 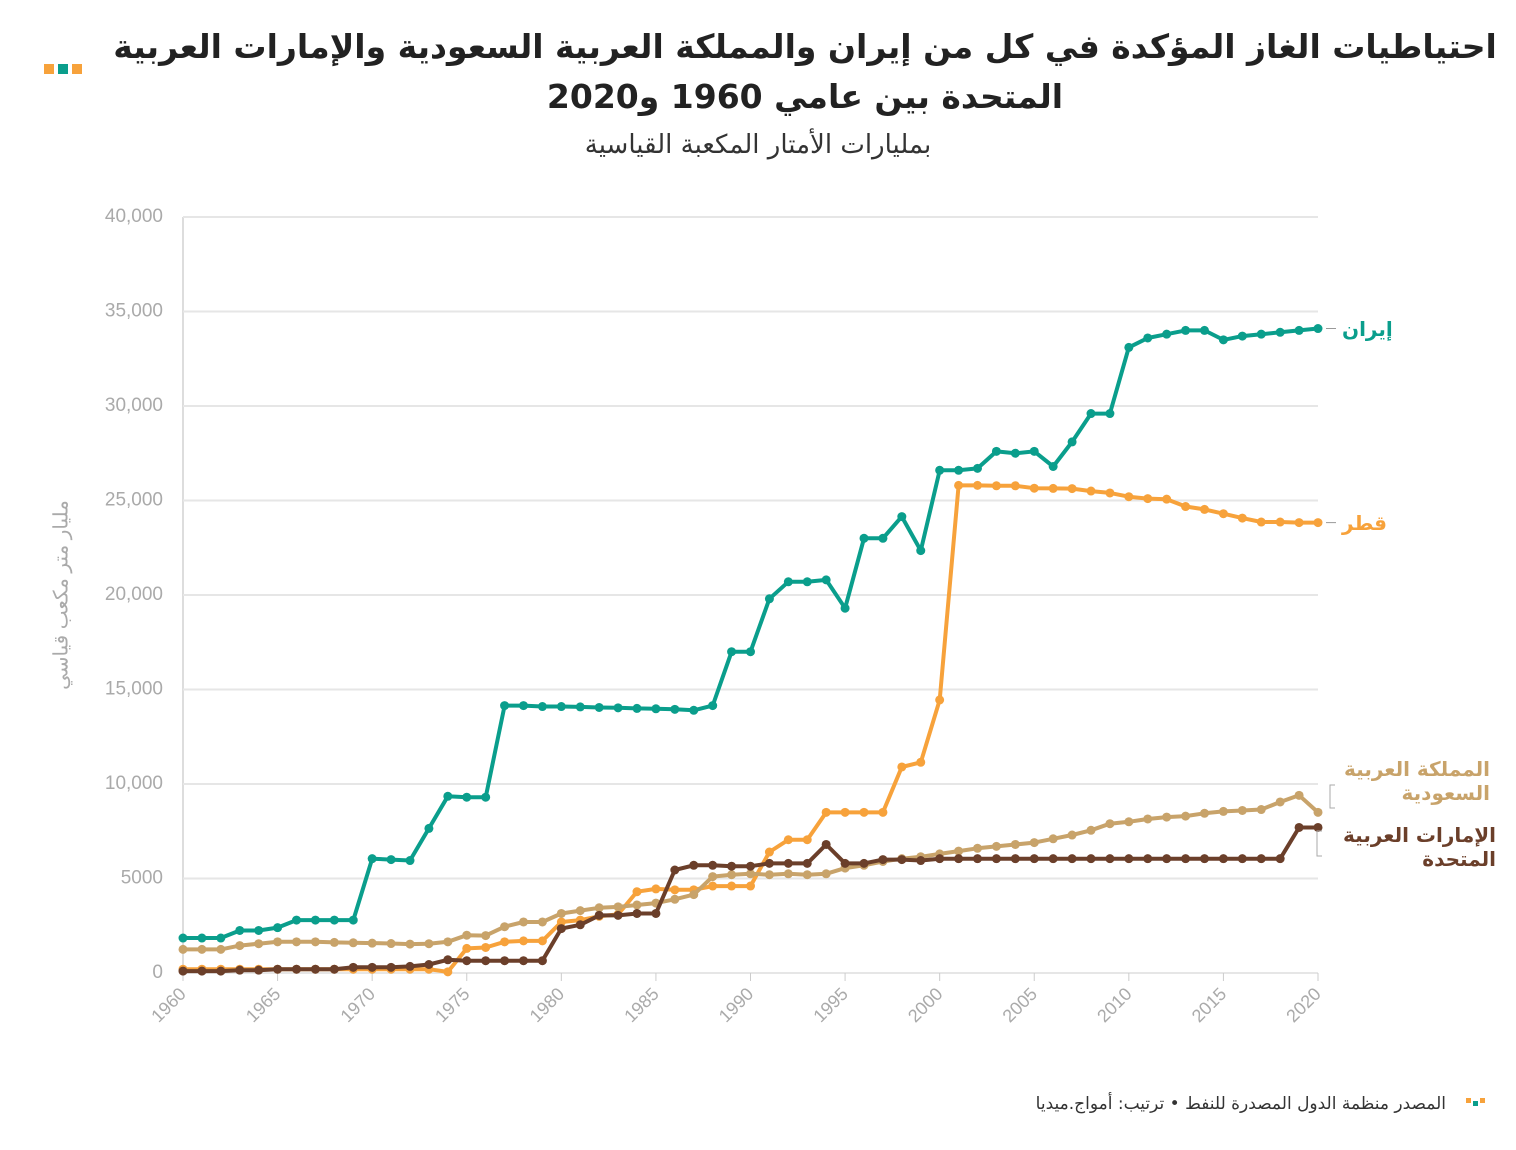 I want to click on series-label: إيران, so click(x=1367, y=328).